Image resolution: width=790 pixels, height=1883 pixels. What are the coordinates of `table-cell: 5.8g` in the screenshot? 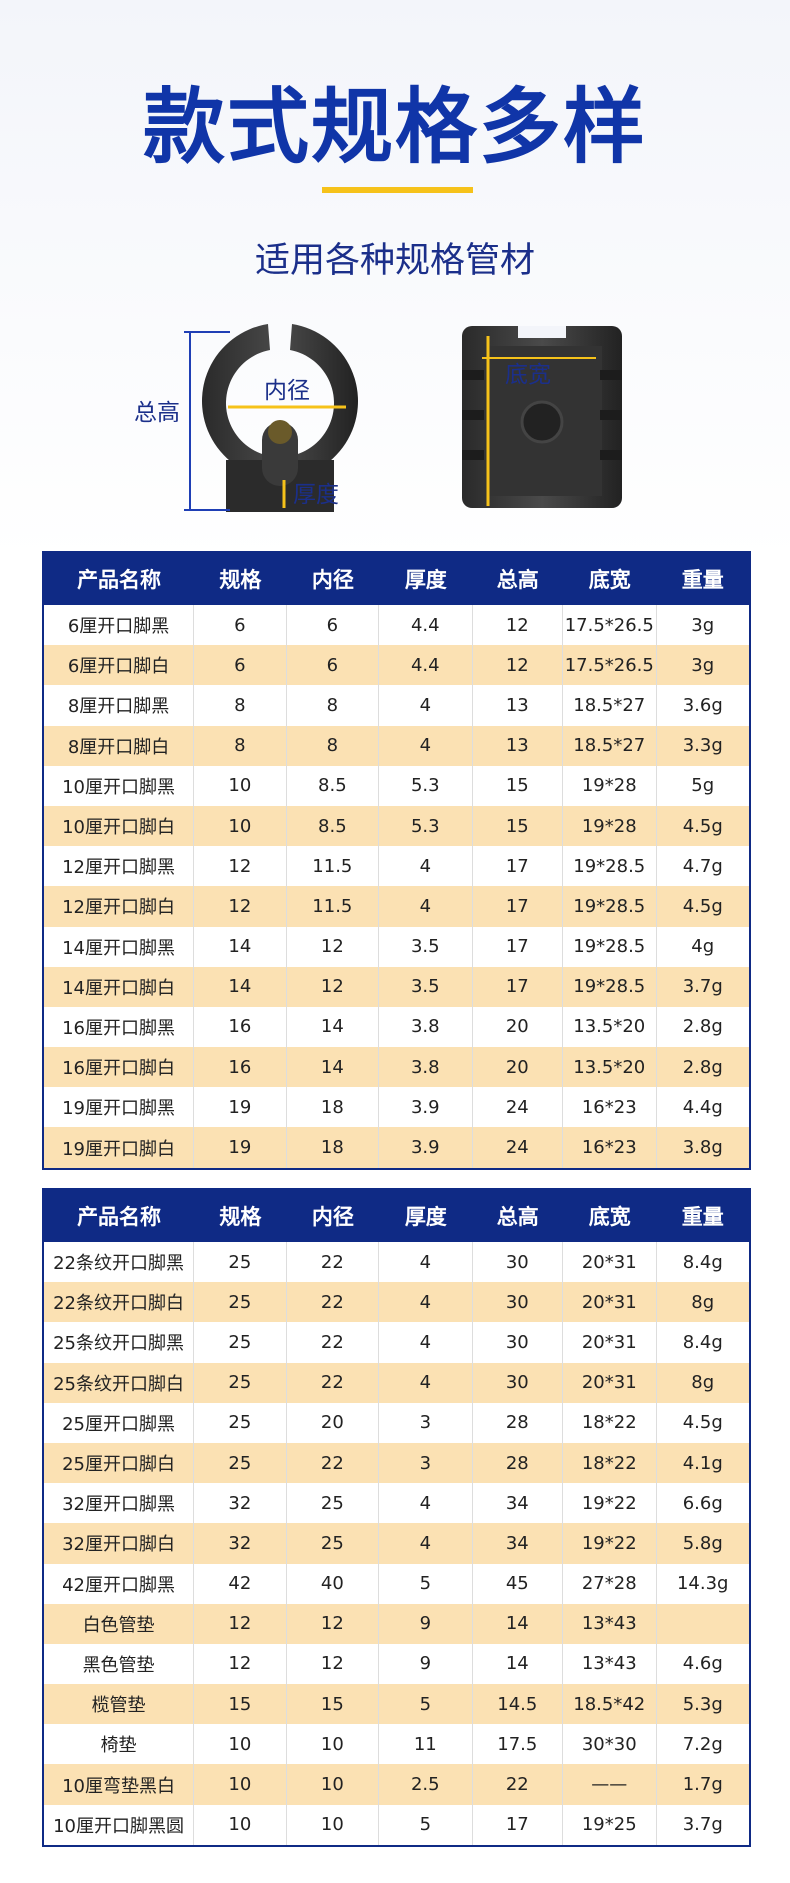 It's located at (702, 1543).